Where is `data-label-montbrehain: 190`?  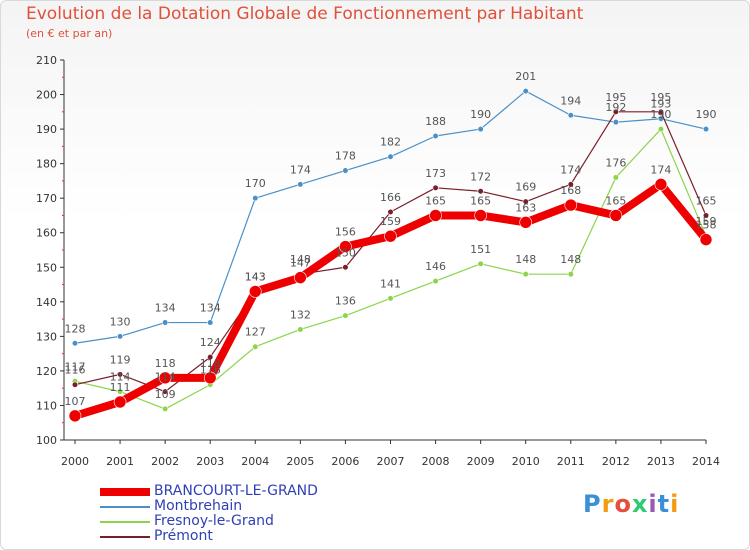 data-label-montbrehain: 190 is located at coordinates (480, 114).